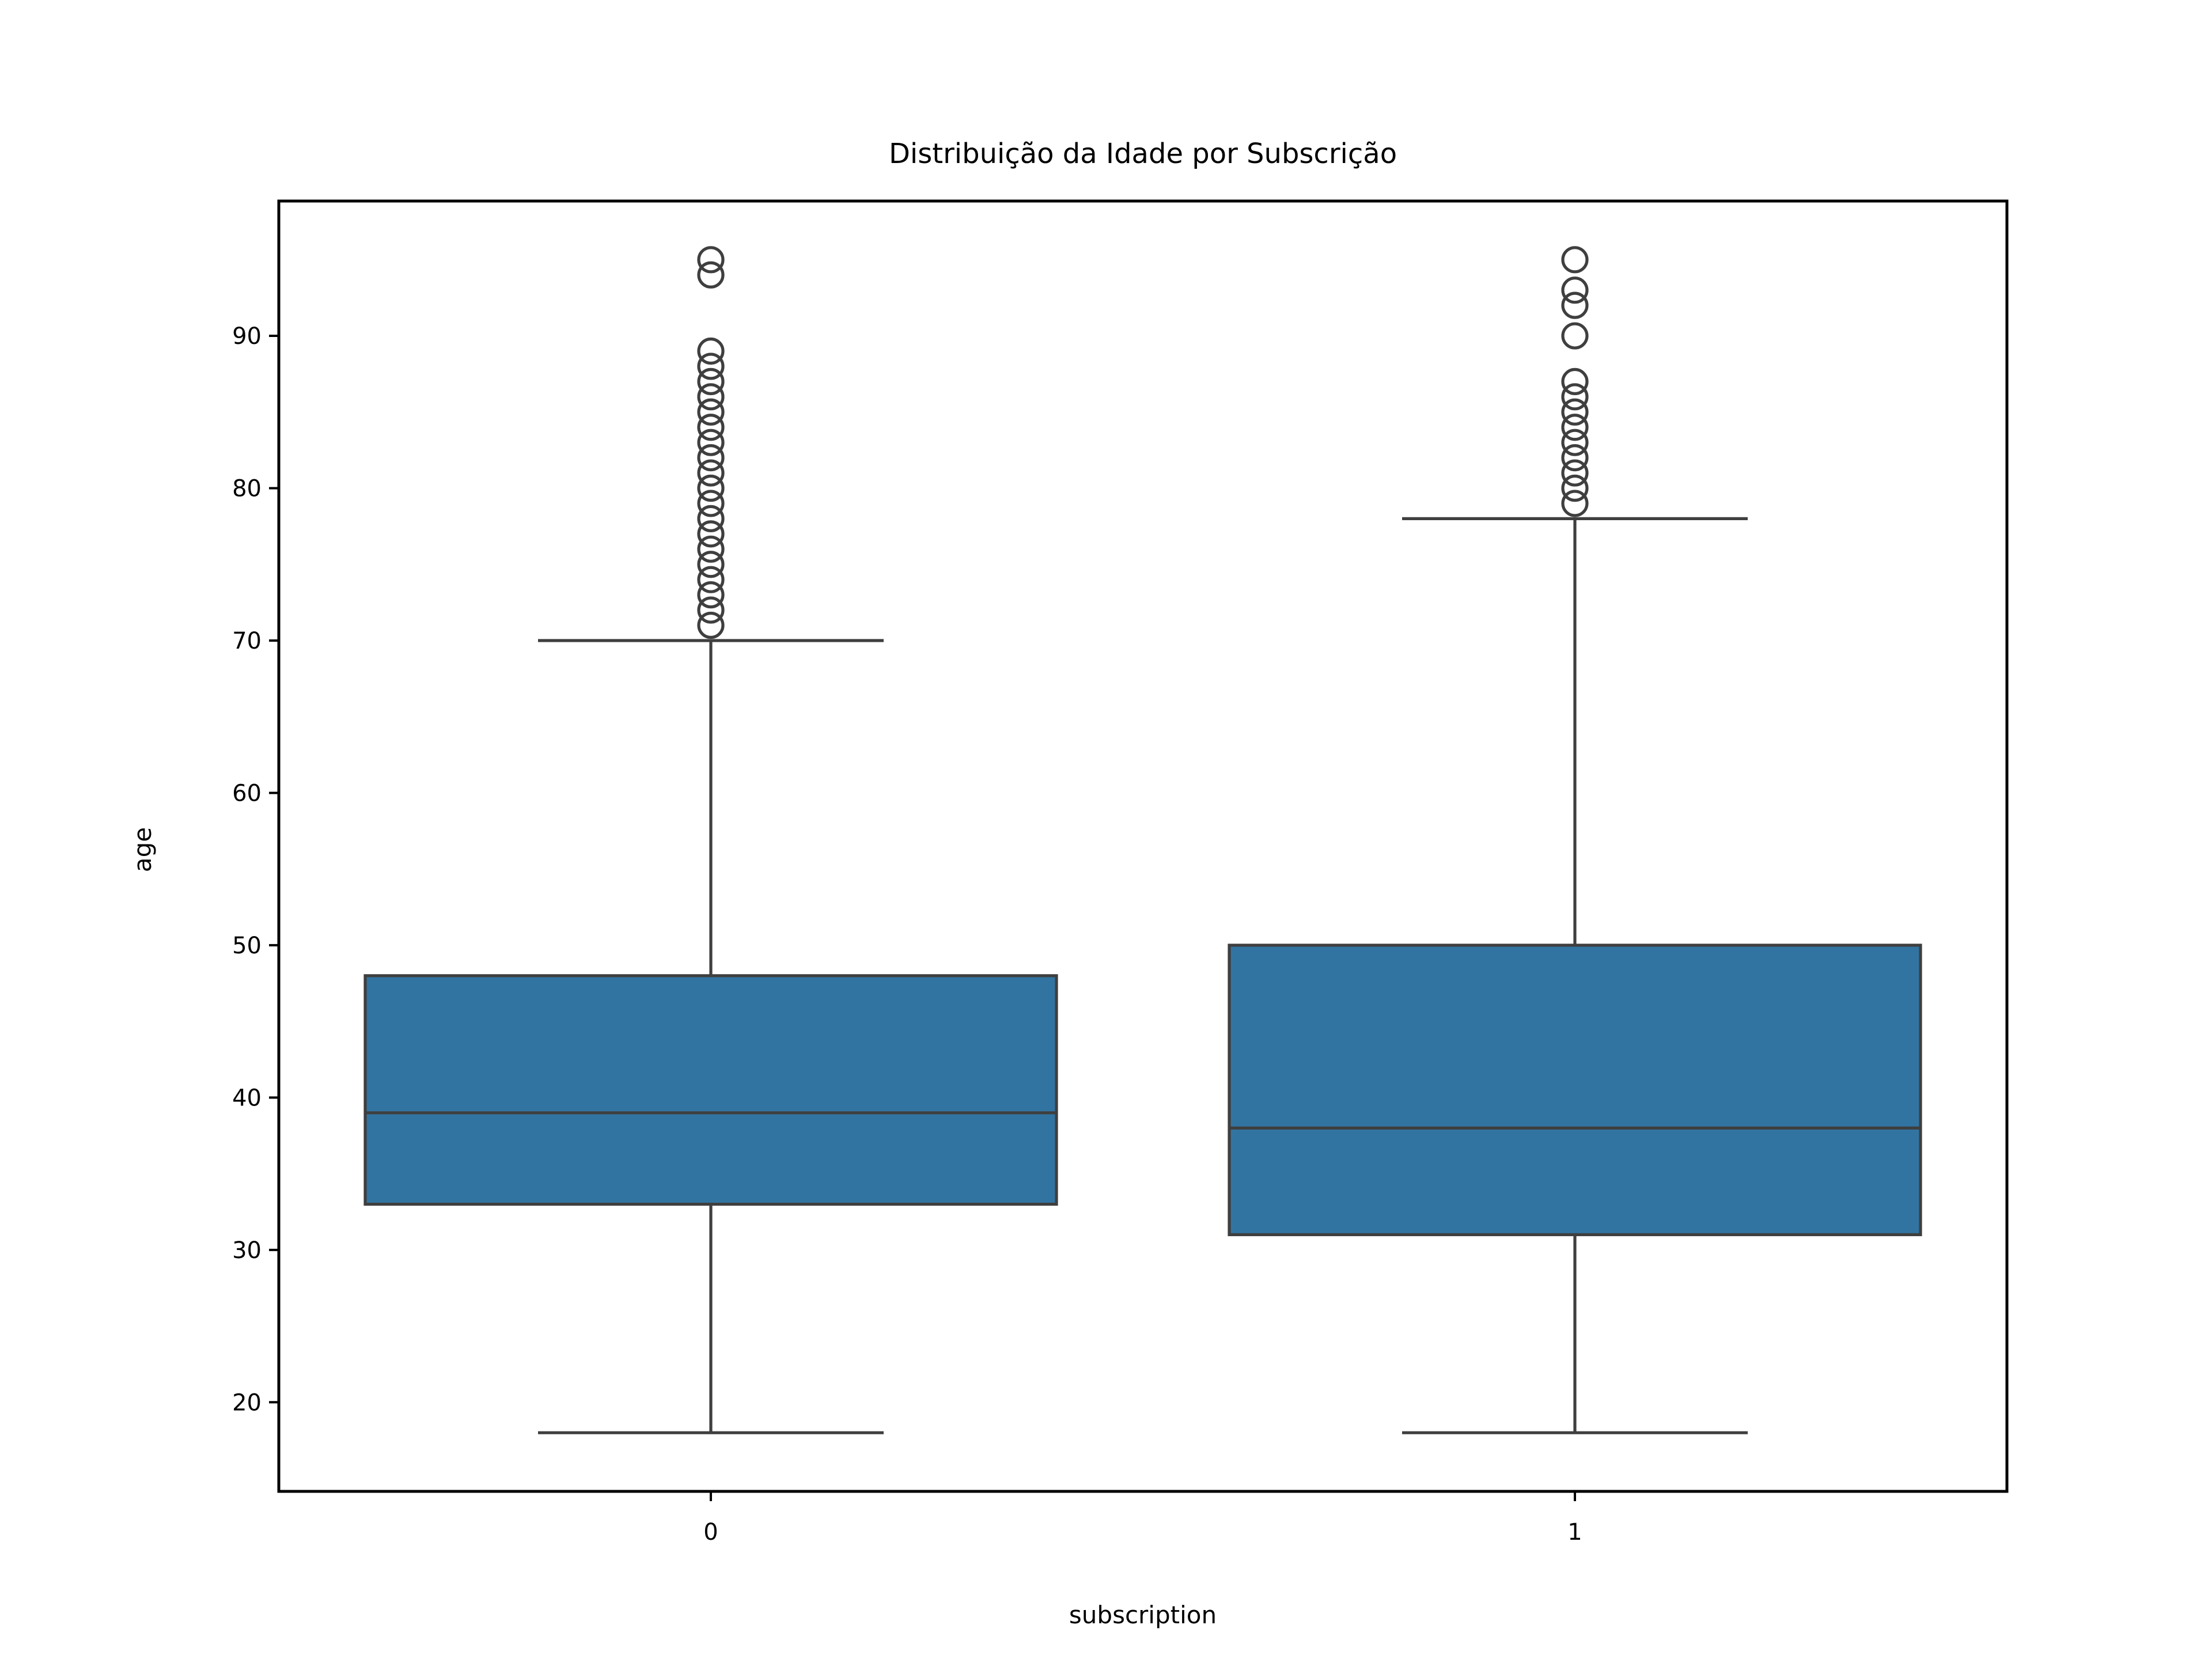  Describe the element at coordinates (247, 793) in the screenshot. I see `y-tick-label: 60` at that location.